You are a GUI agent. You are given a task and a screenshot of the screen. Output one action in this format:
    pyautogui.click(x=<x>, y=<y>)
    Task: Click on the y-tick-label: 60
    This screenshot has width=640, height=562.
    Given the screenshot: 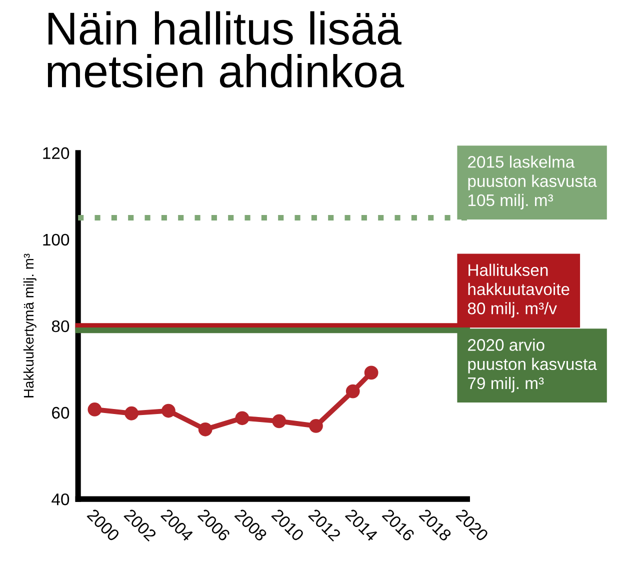 What is the action you would take?
    pyautogui.click(x=61, y=412)
    